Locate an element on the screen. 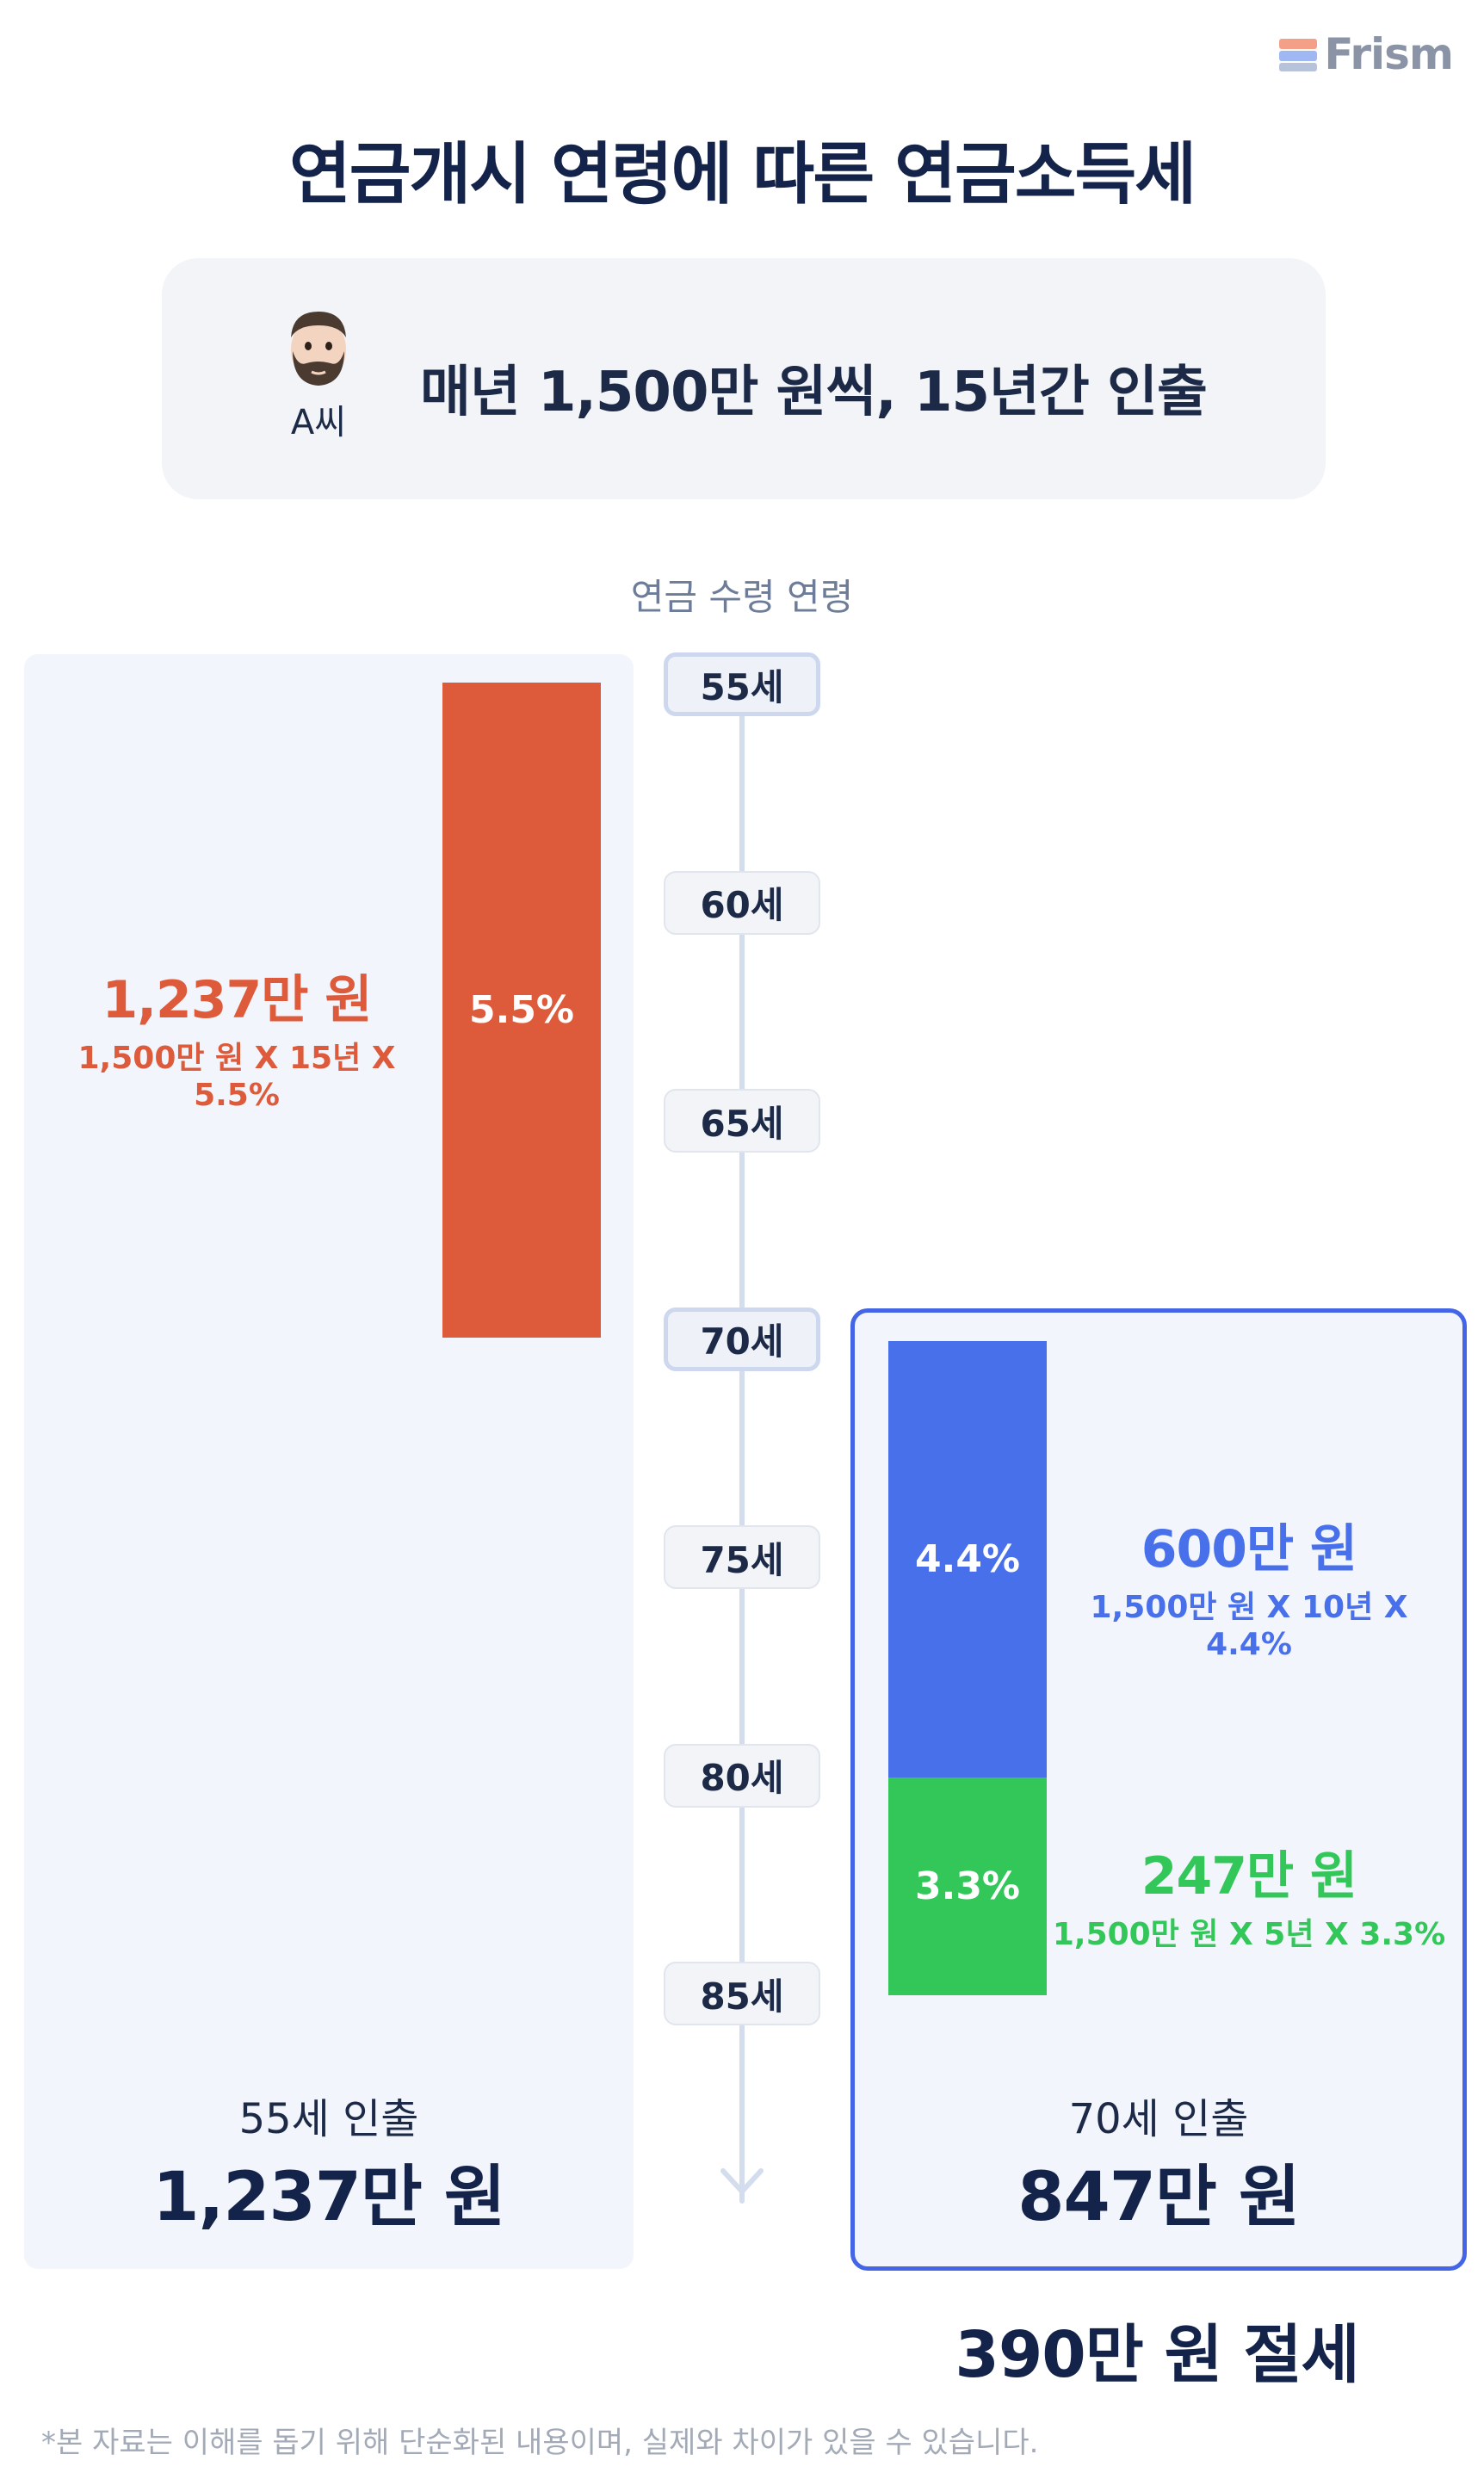 Image resolution: width=1484 pixels, height=2479 pixels. scenario-70-total: 847만 원 is located at coordinates (1159, 2197).